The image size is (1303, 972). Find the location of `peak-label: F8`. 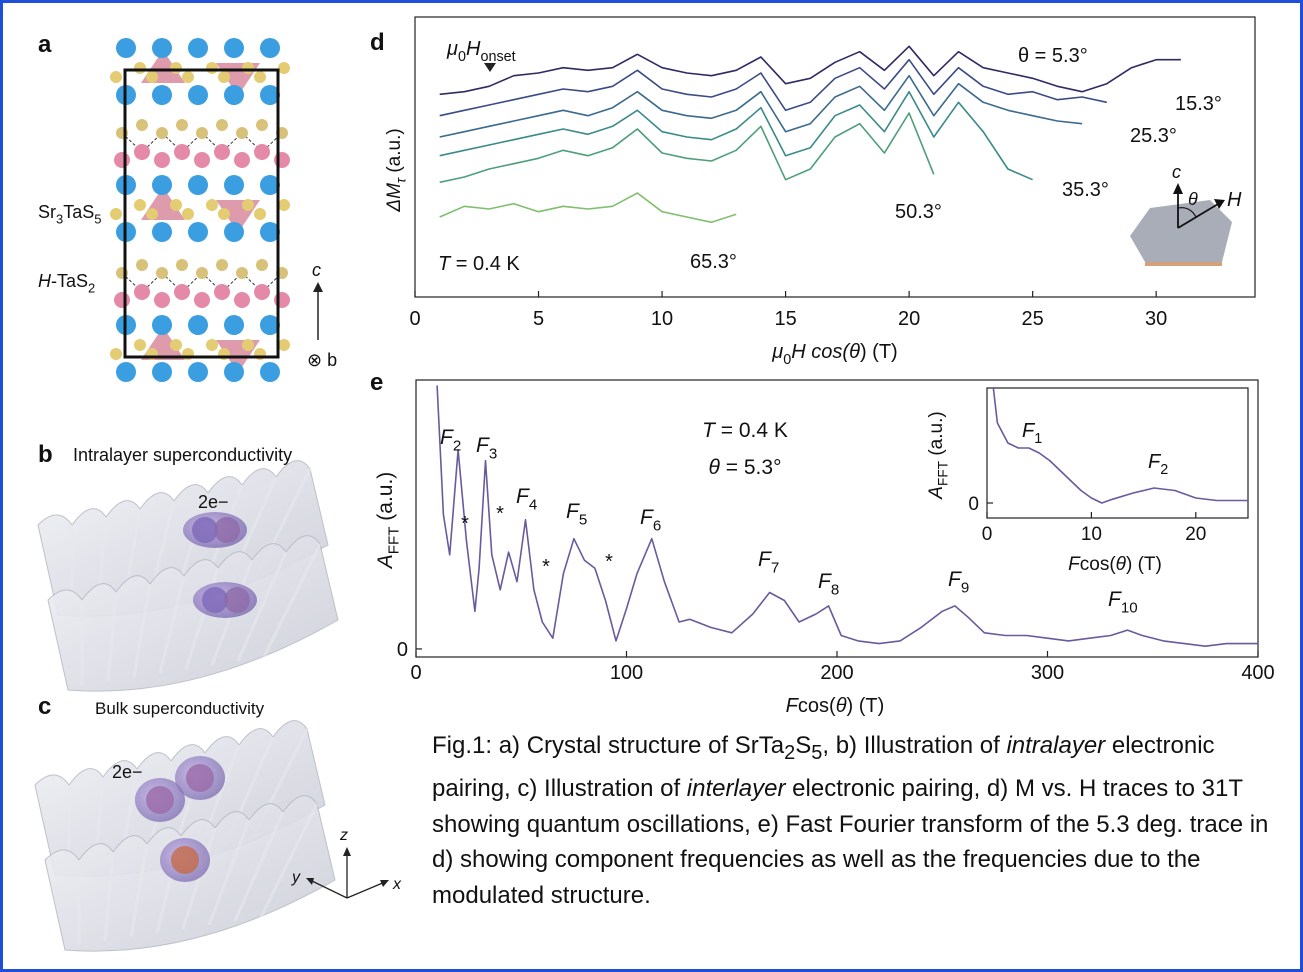

peak-label: F8 is located at coordinates (828, 584).